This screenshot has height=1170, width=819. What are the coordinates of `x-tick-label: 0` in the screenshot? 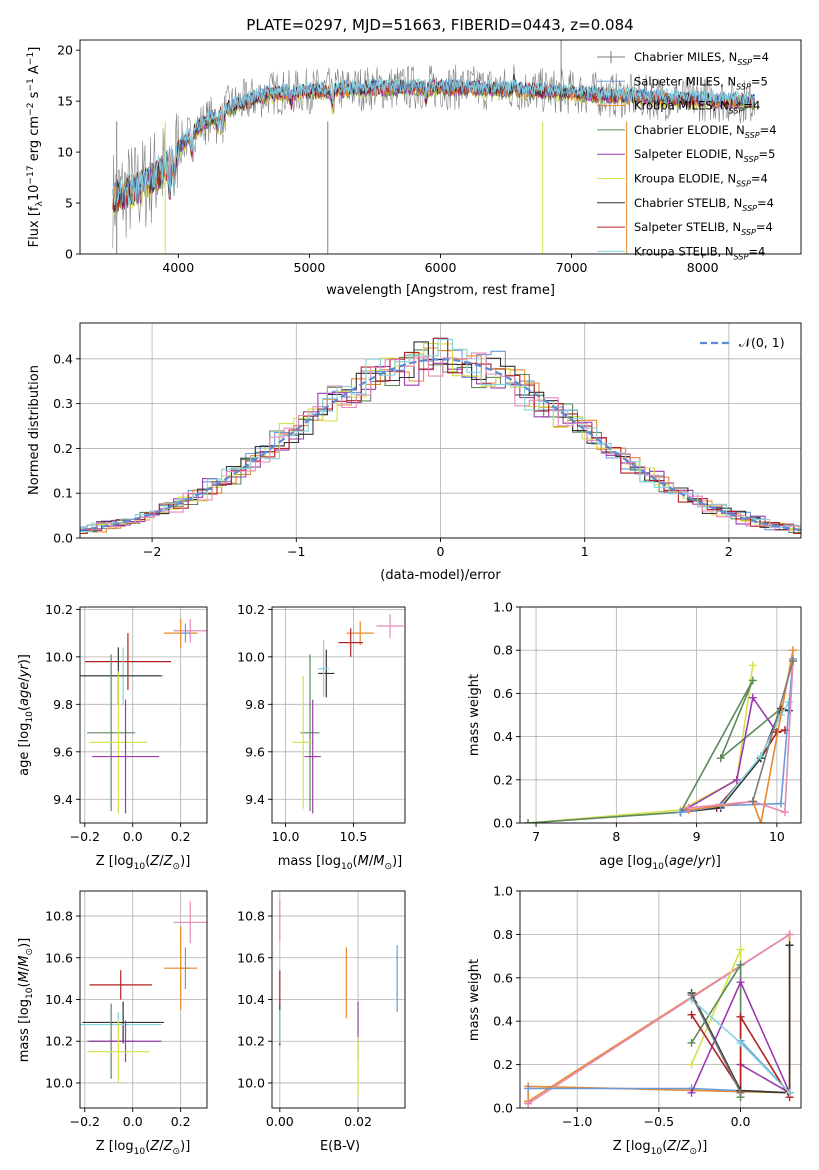 It's located at (441, 551).